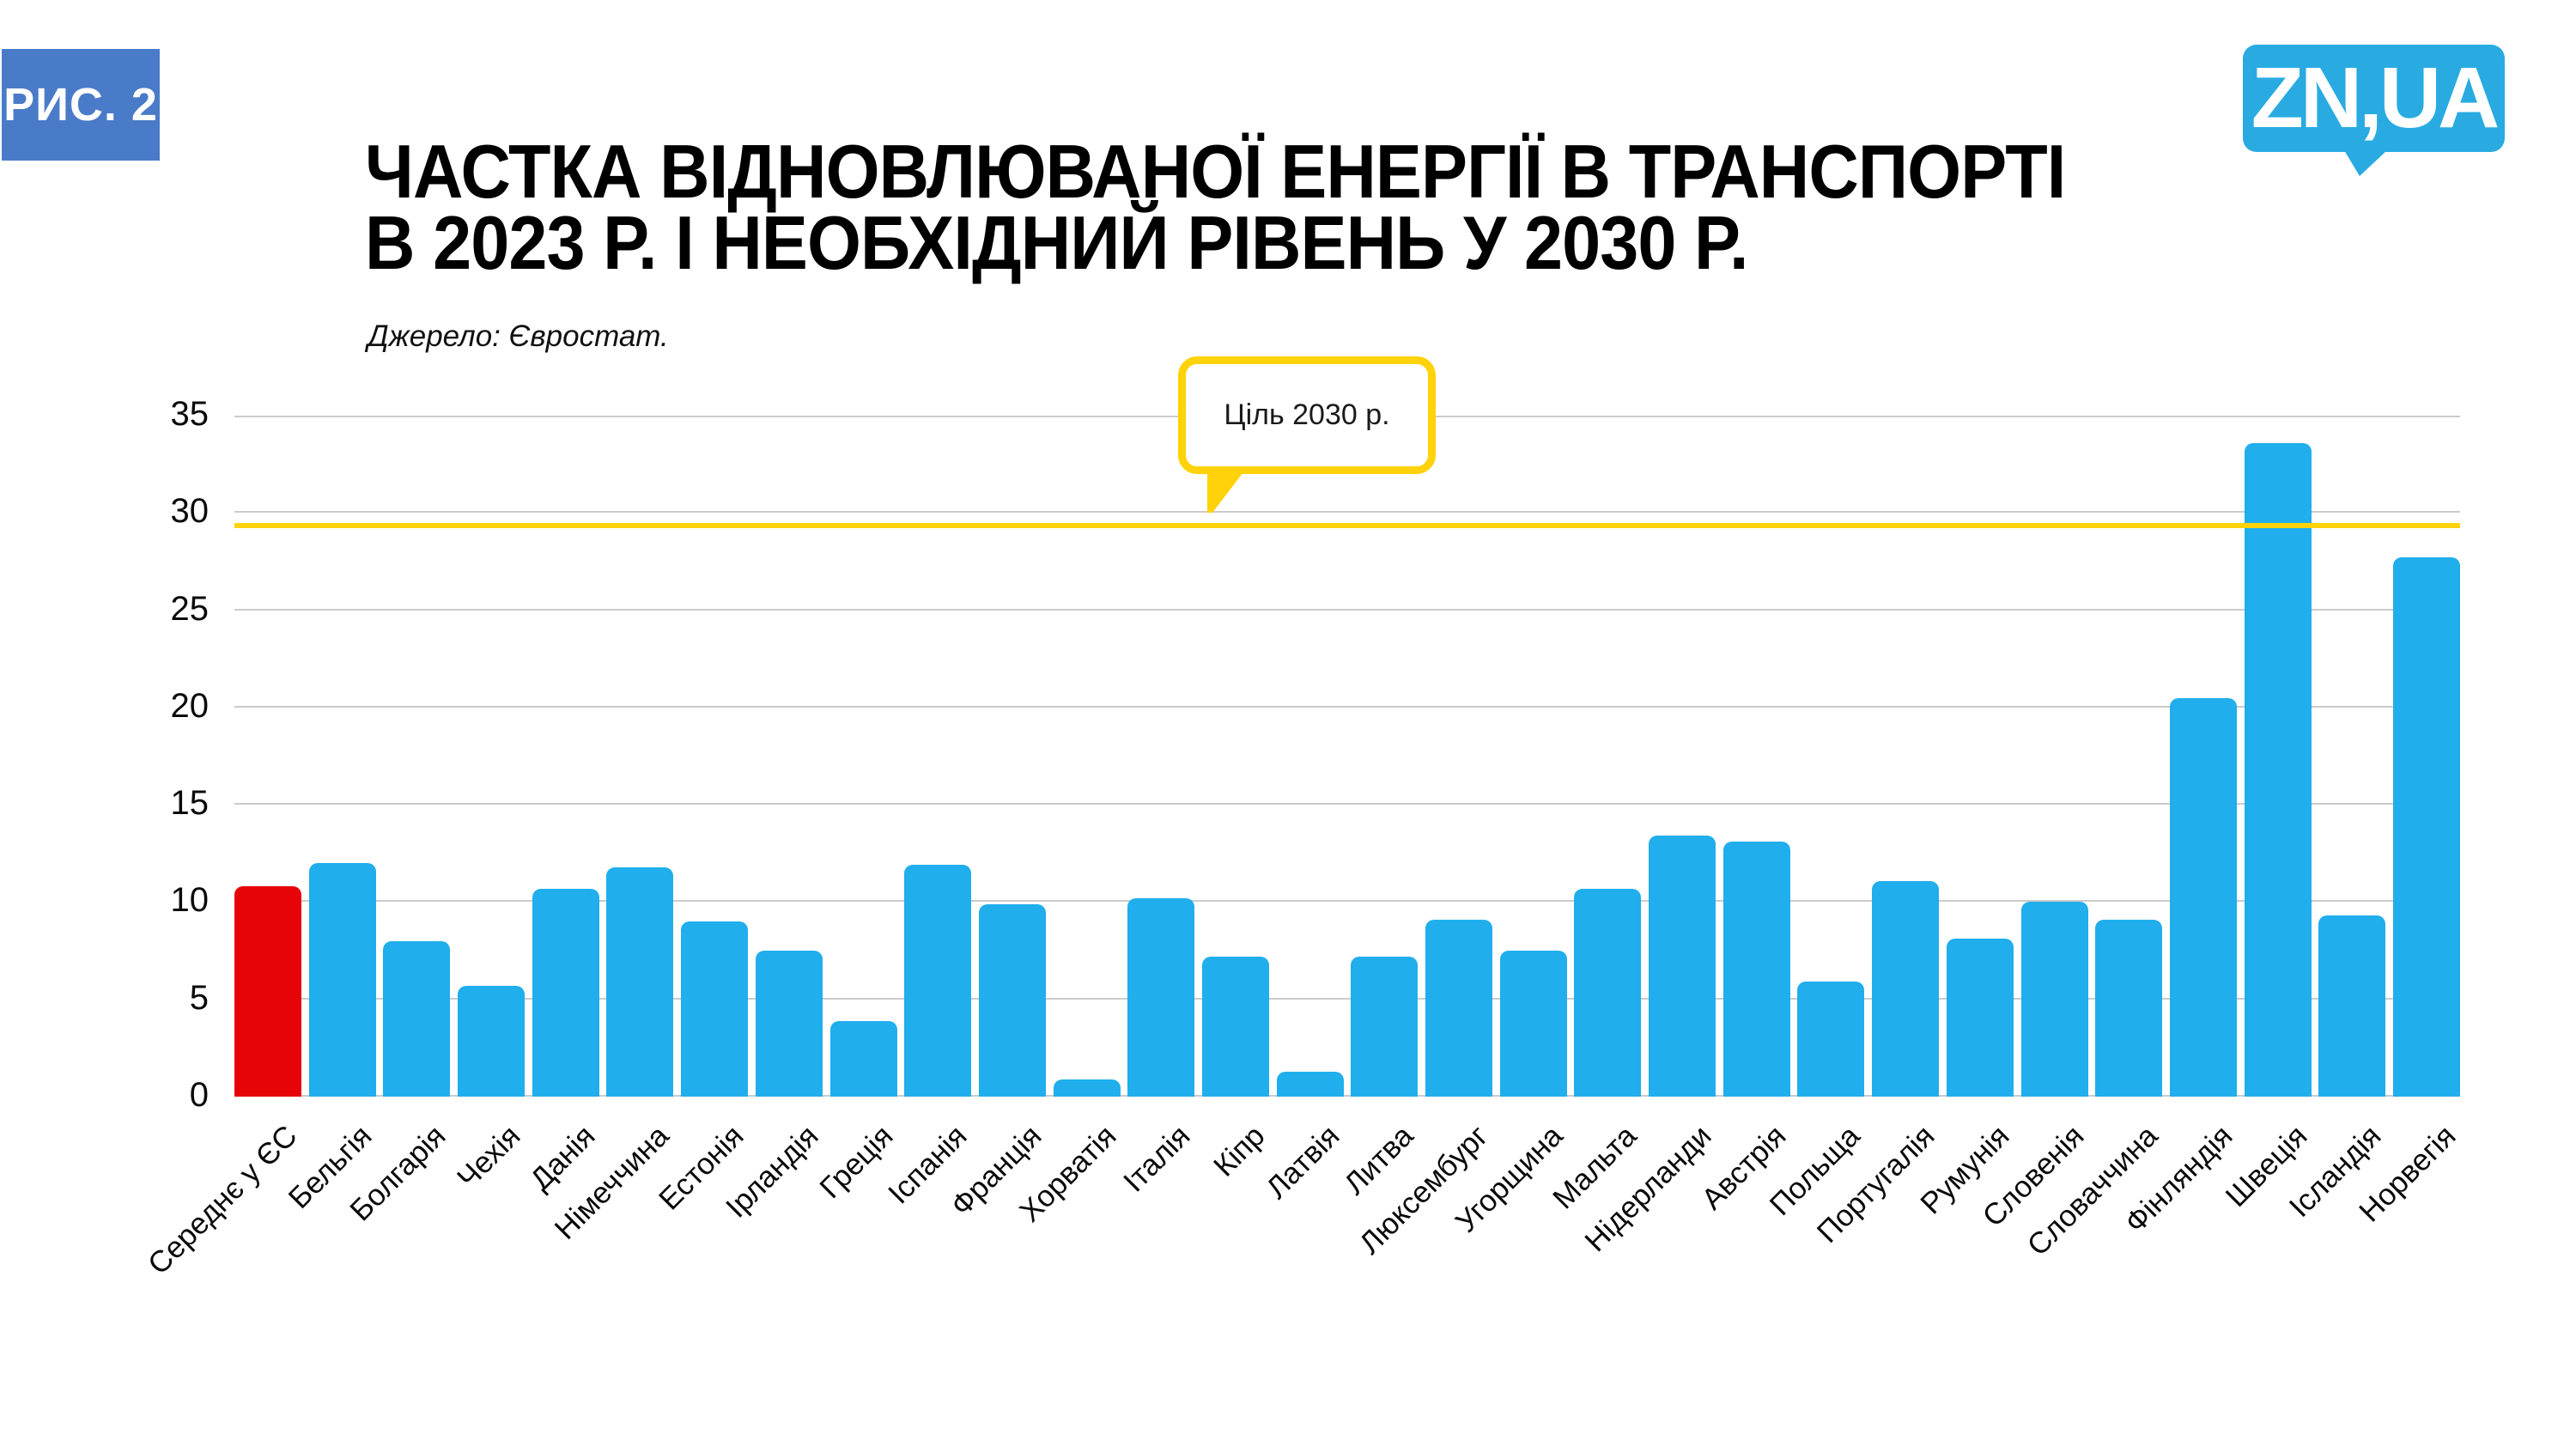 This screenshot has height=1447, width=2576. What do you see at coordinates (2203, 898) in the screenshot?
I see `bar-Фінляндія` at bounding box center [2203, 898].